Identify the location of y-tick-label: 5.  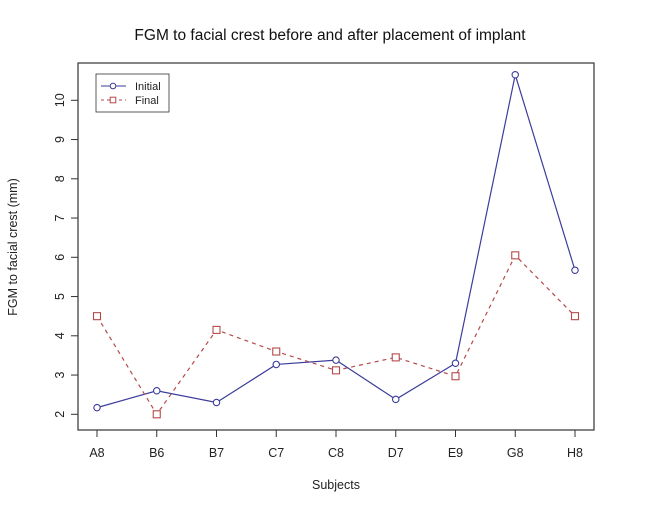
(60, 296).